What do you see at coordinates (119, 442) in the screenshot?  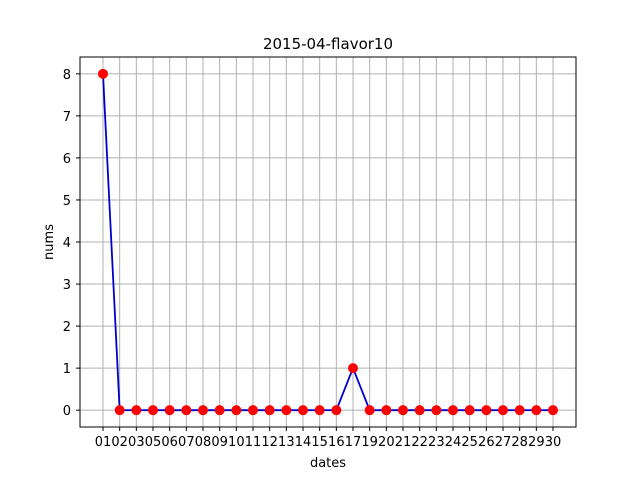 I see `x-tick-label: 02` at bounding box center [119, 442].